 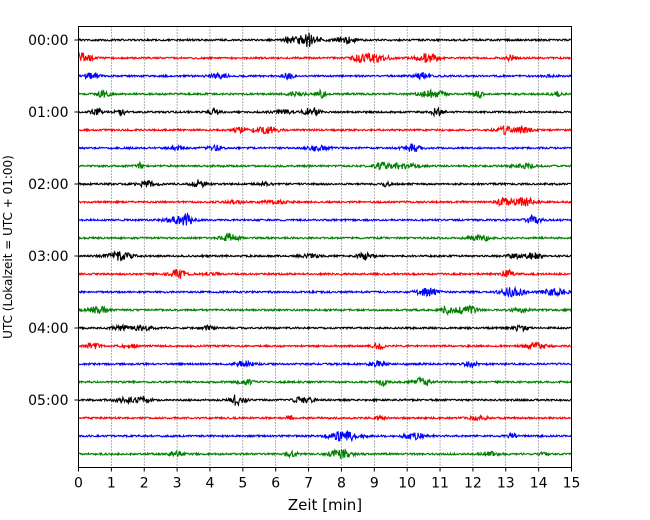 What do you see at coordinates (407, 484) in the screenshot?
I see `x-tick-label: 10` at bounding box center [407, 484].